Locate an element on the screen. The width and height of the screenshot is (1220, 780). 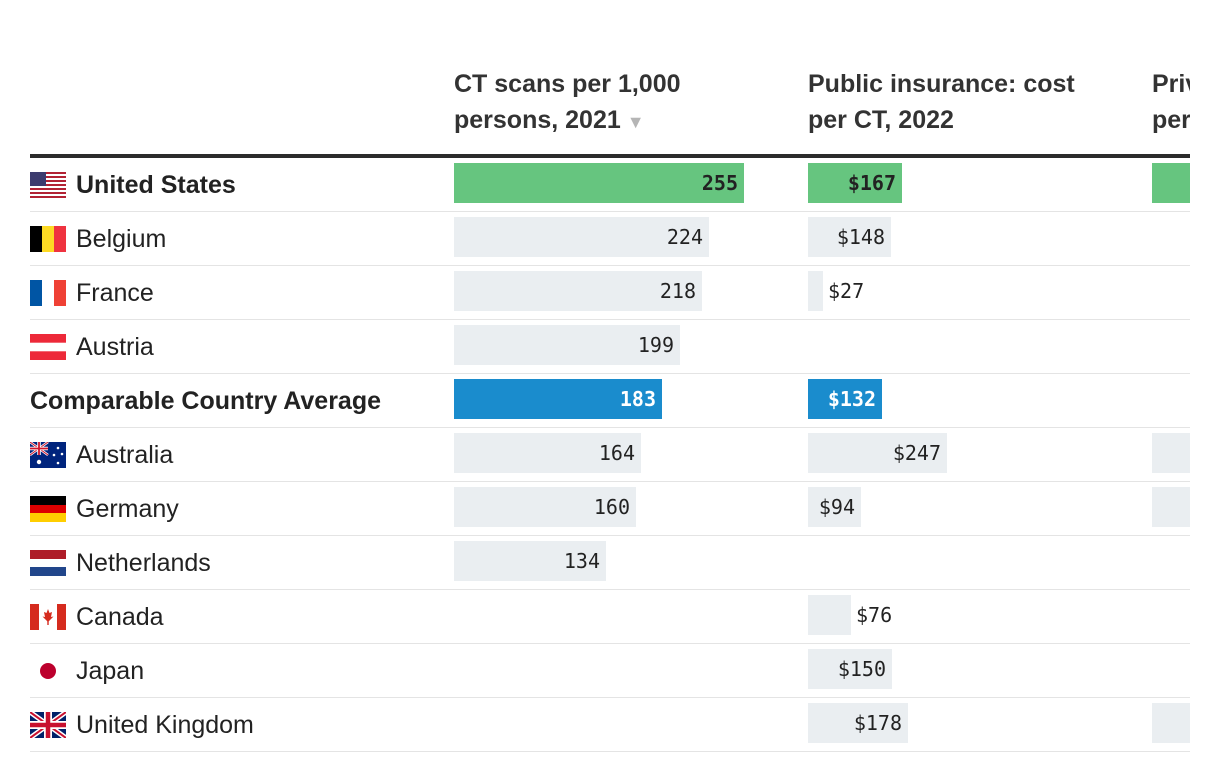
sort-descending-icon: ▼ is located at coordinates (635, 122).